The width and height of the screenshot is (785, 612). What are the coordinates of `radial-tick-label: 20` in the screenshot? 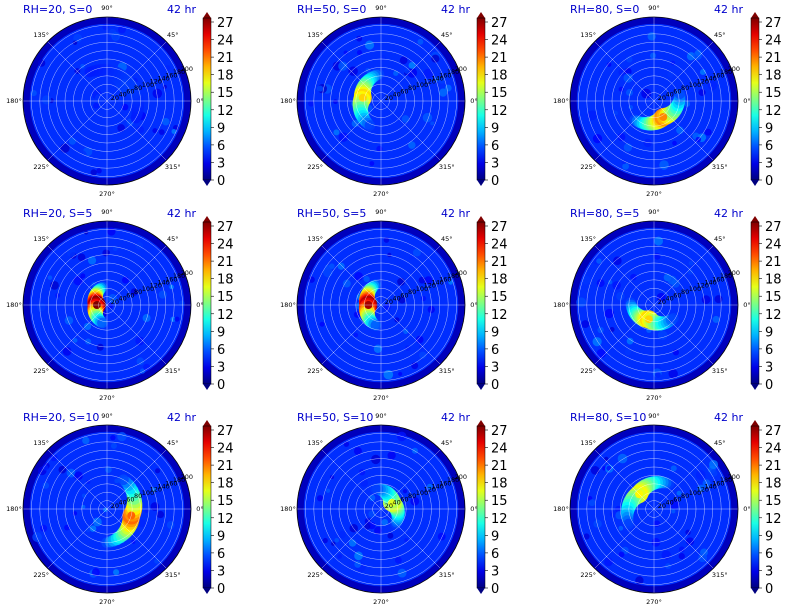 It's located at (662, 506).